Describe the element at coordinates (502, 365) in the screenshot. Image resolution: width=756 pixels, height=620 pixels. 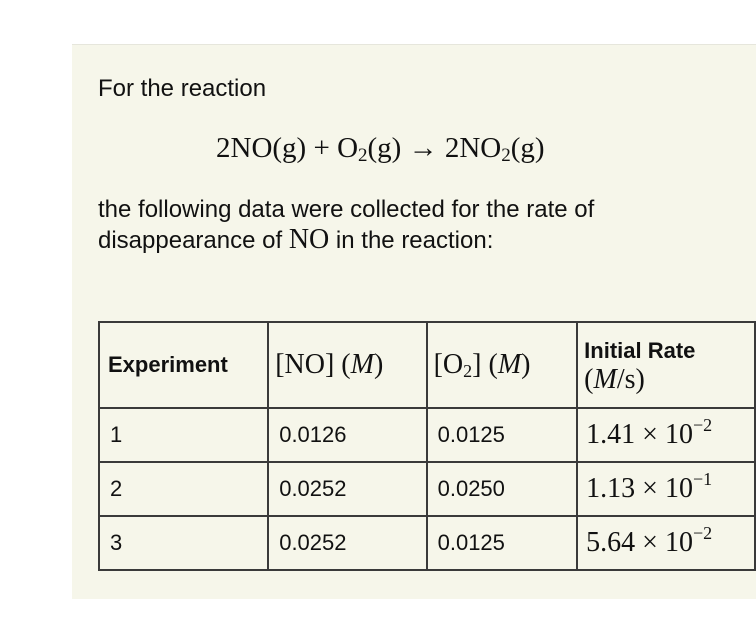
I see `header-o2-concentration: [O2] (M)` at that location.